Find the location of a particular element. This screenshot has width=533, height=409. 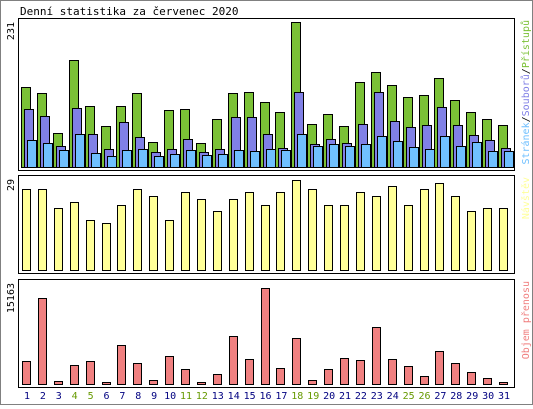

x-tick-label-29: 29 is located at coordinates (472, 396).